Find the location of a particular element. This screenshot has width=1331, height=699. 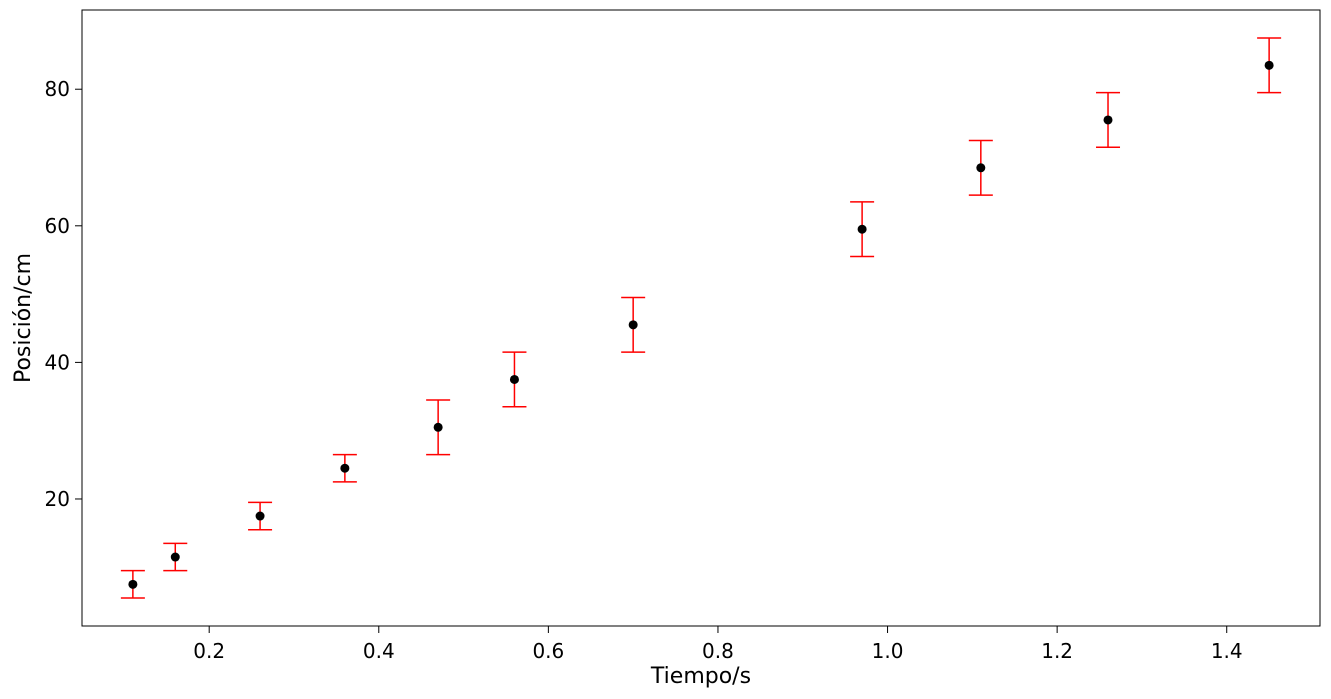

x-tick-label: 1.4 is located at coordinates (1227, 651).